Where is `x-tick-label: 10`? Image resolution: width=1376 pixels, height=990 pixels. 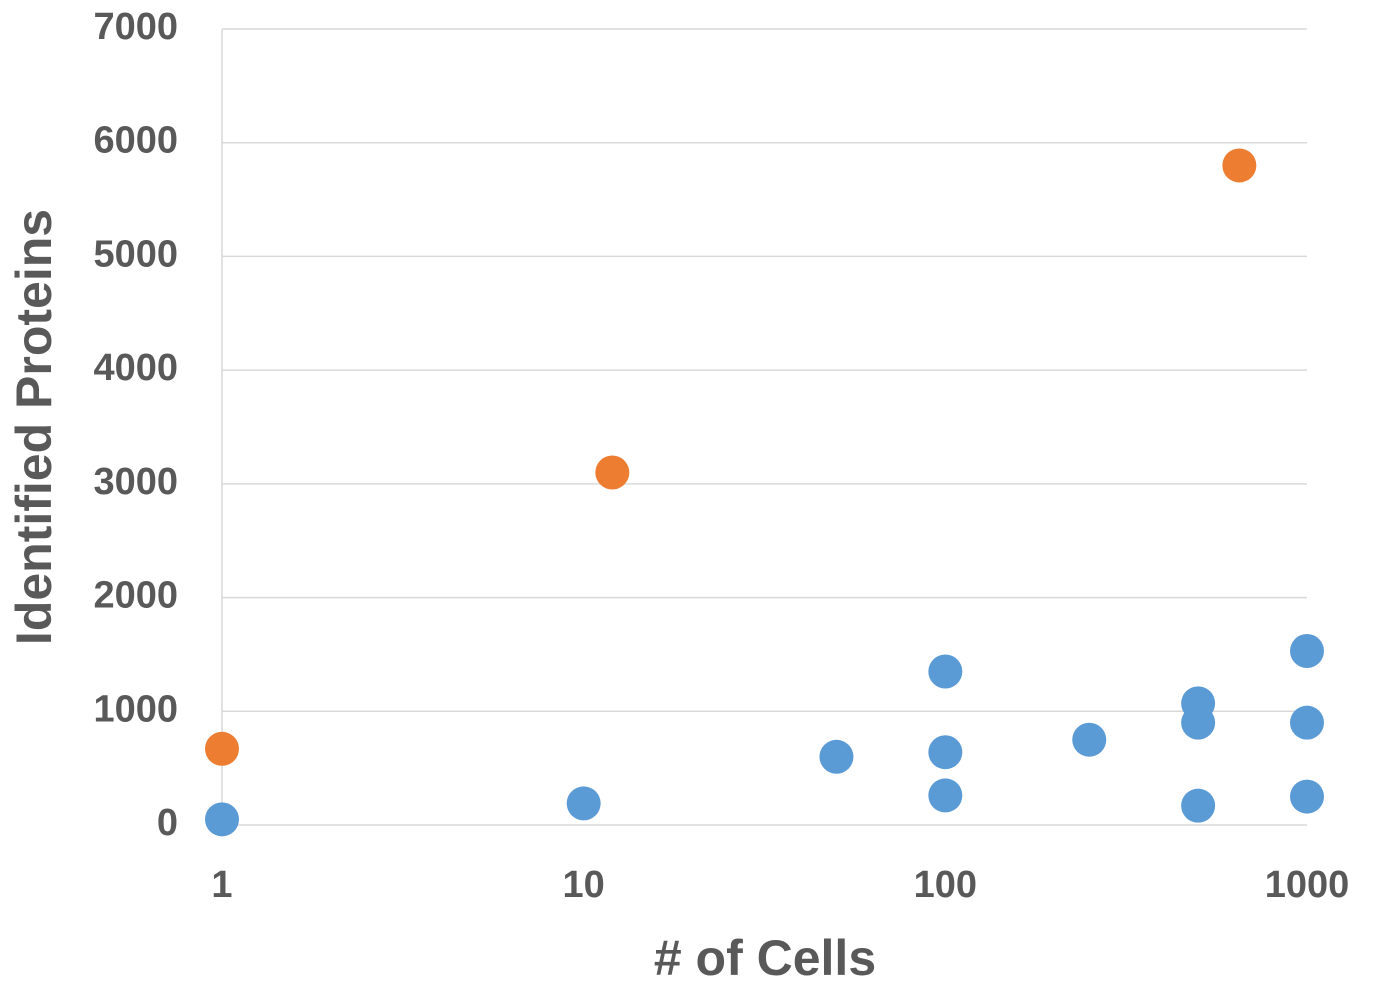
x-tick-label: 10 is located at coordinates (584, 885).